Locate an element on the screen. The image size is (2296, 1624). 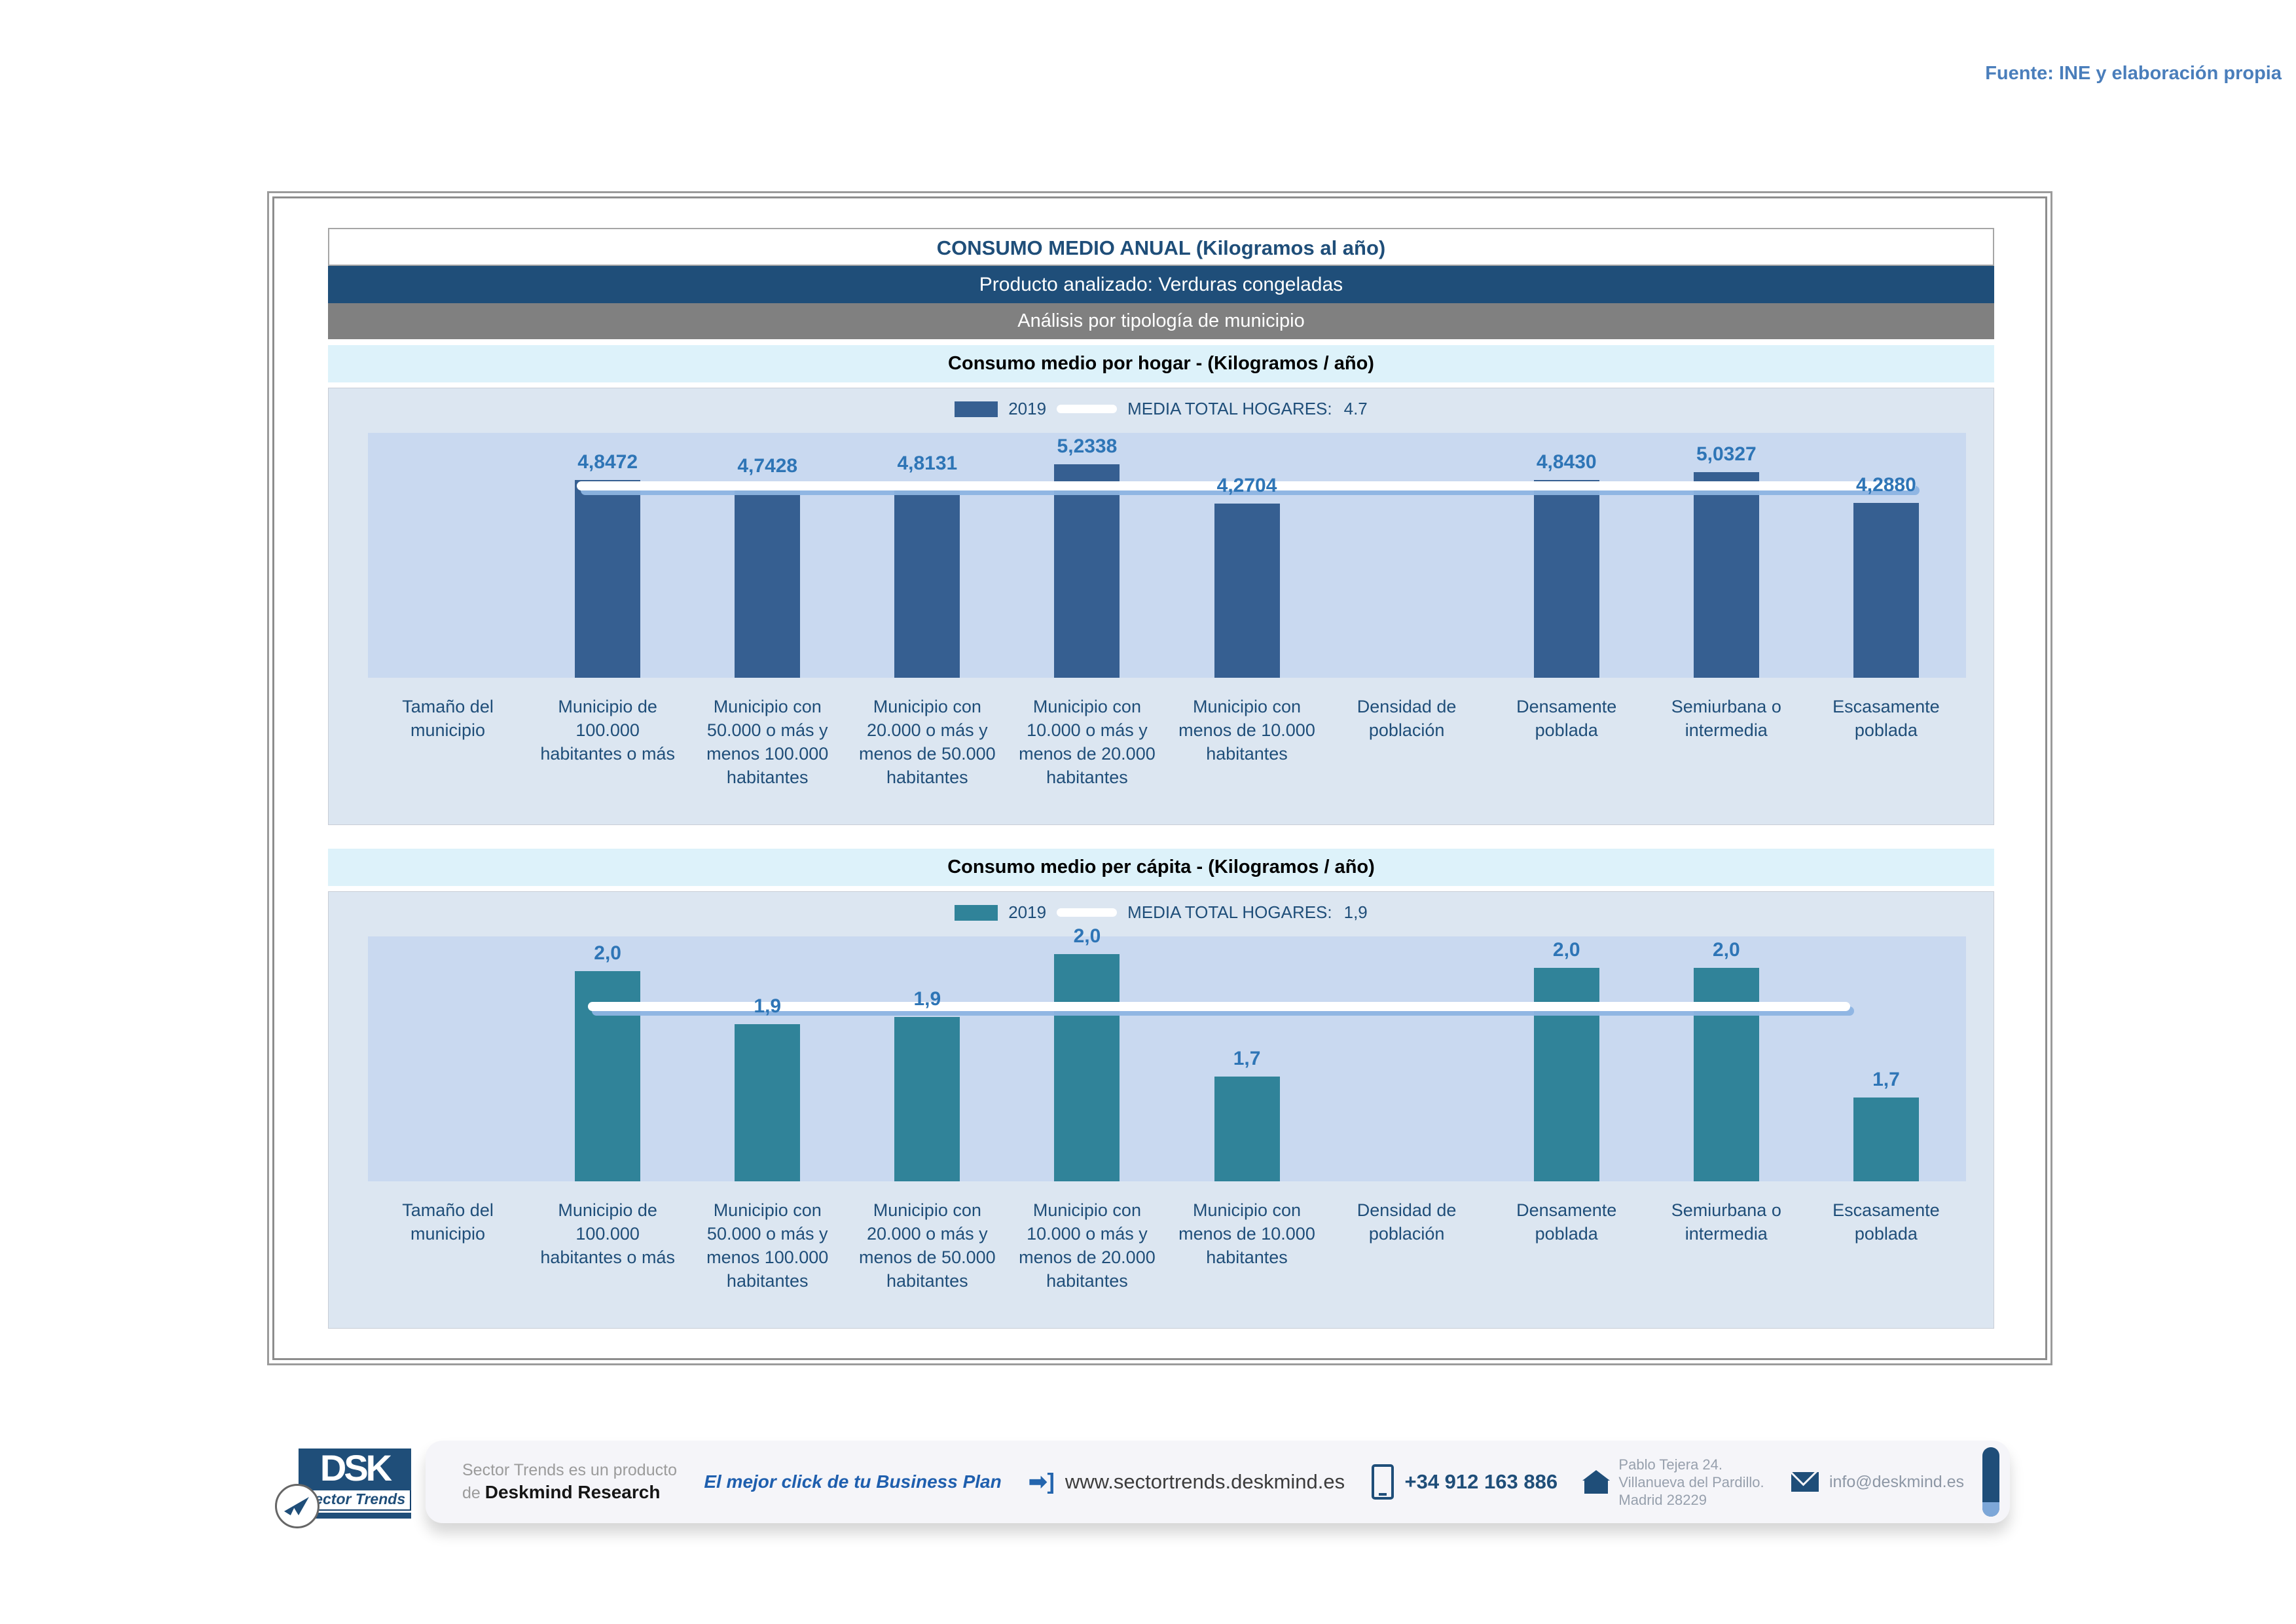
bar-value-label: 4,2880 is located at coordinates (1886, 484).